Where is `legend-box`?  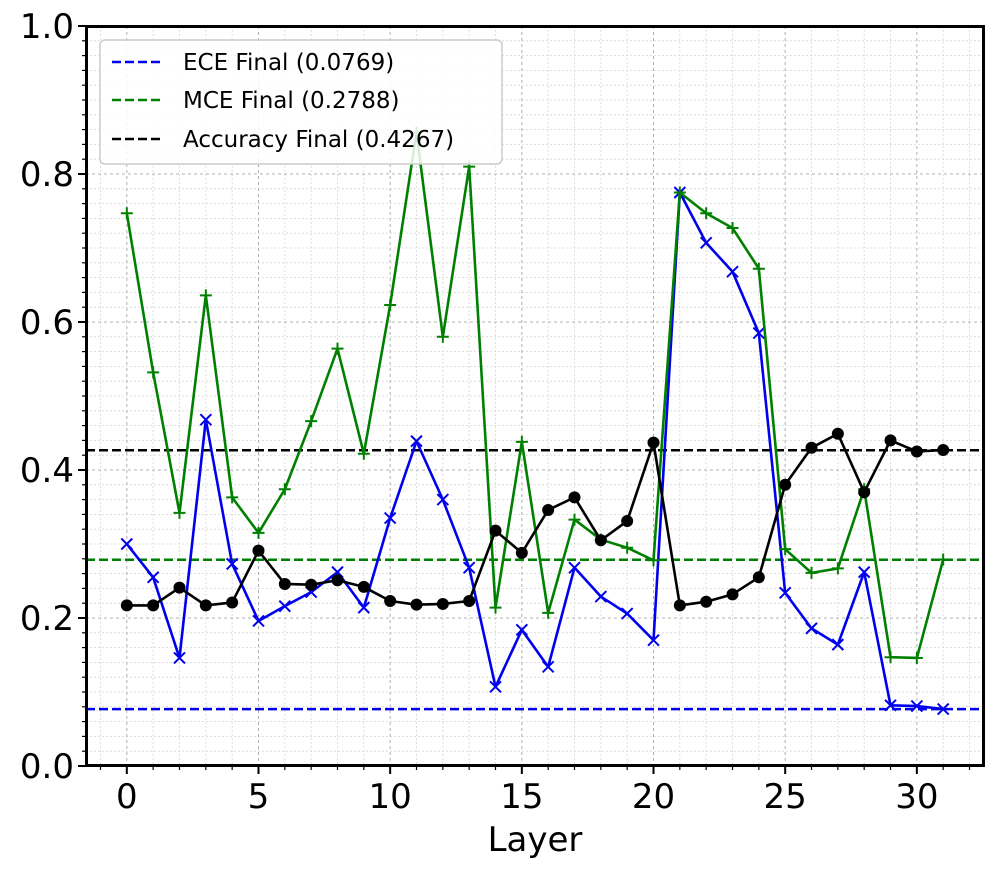
legend-box is located at coordinates (301, 102).